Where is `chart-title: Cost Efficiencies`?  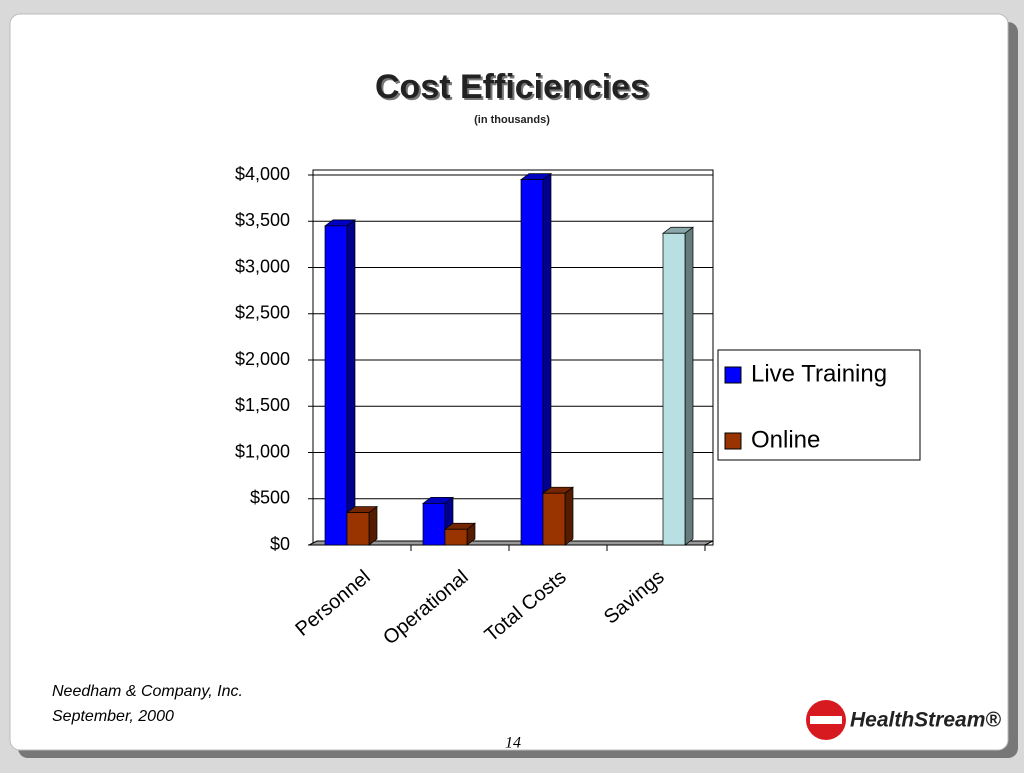 chart-title: Cost Efficiencies is located at coordinates (512, 87).